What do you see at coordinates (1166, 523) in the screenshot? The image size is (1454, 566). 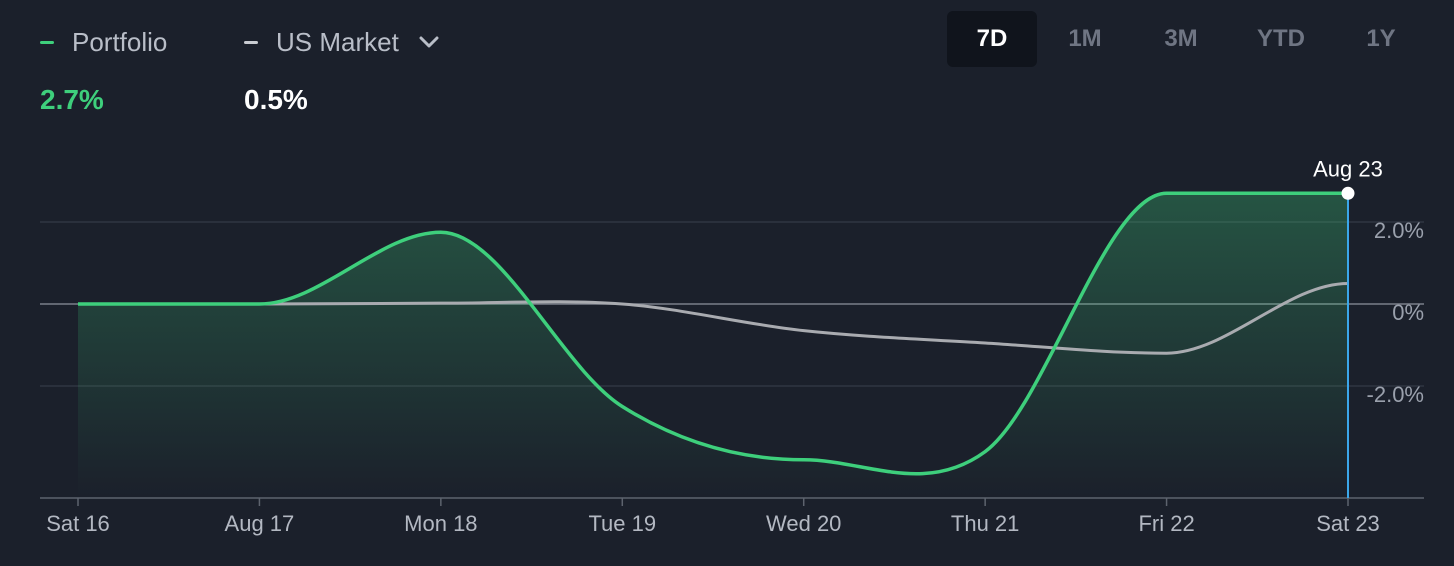 I see `x-tick-label: Fri 22` at bounding box center [1166, 523].